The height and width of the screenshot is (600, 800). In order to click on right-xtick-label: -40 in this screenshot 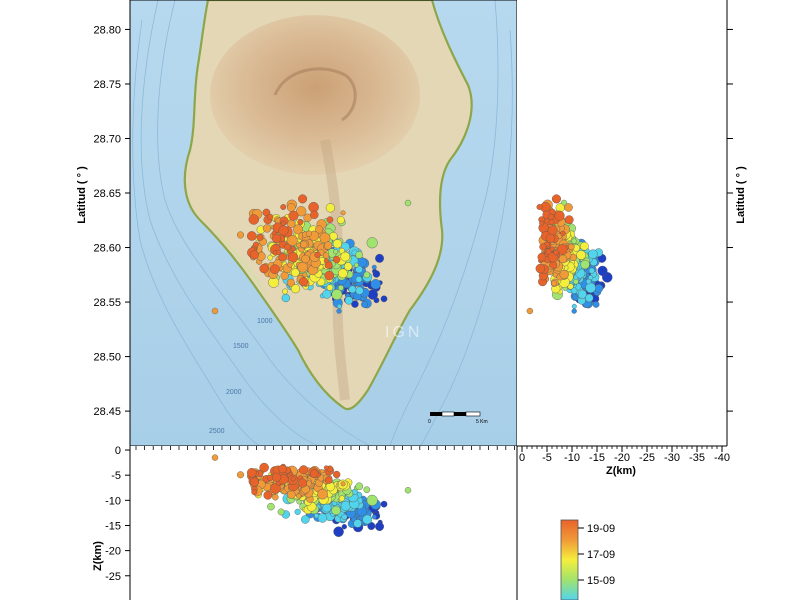, I will do `click(722, 458)`.